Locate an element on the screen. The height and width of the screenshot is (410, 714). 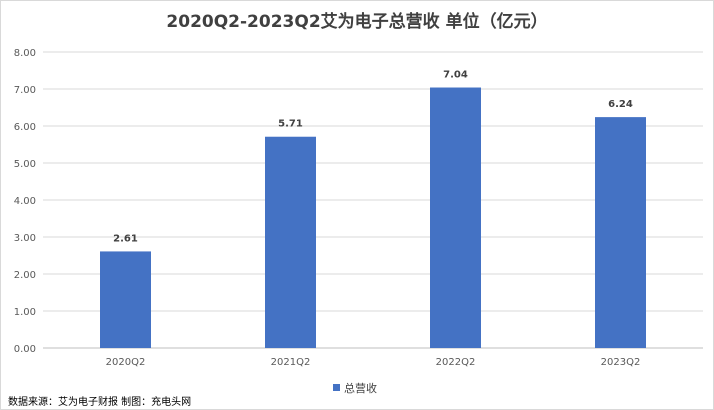
data-label: 5.71 is located at coordinates (290, 124).